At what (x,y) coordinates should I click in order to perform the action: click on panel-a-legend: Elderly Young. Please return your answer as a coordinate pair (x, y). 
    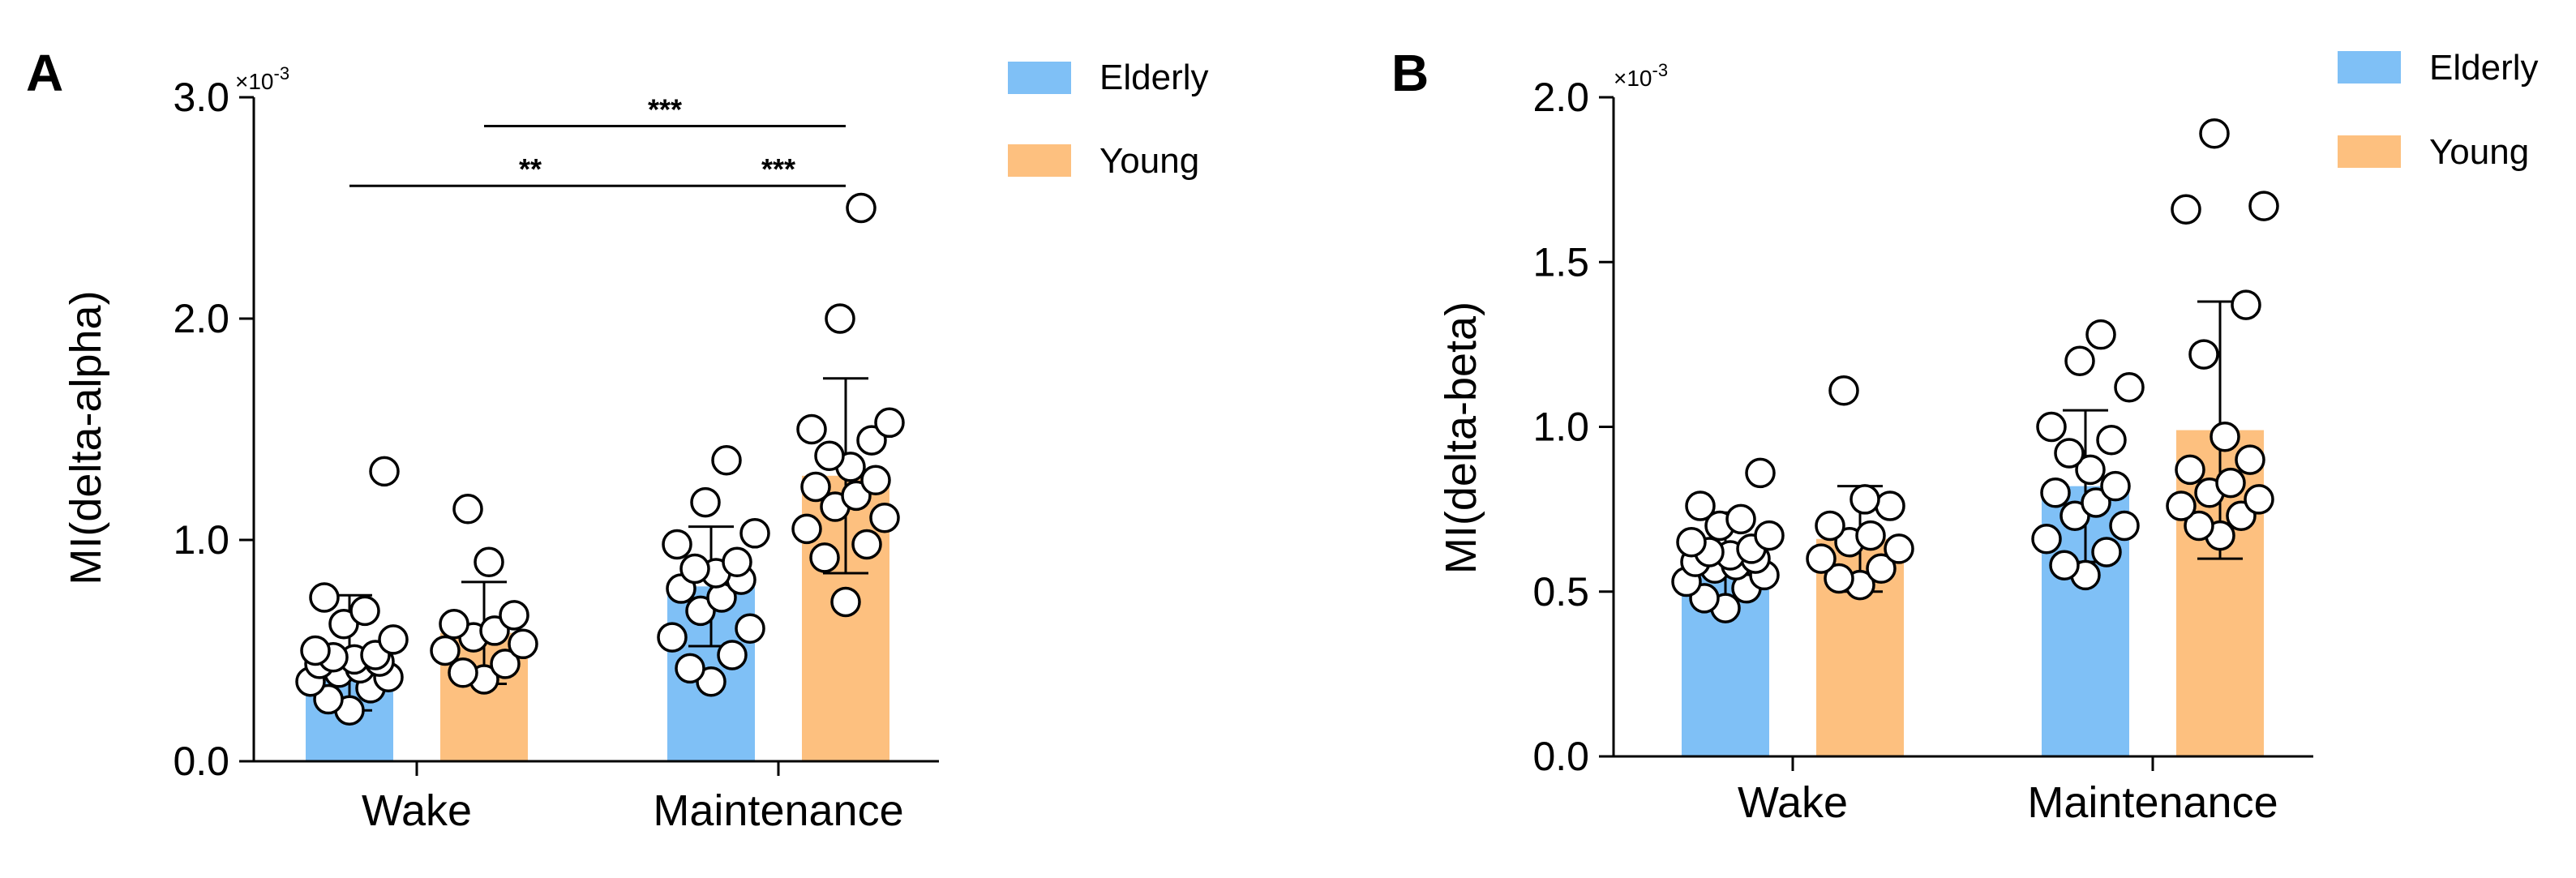
    Looking at the image, I should click on (1108, 119).